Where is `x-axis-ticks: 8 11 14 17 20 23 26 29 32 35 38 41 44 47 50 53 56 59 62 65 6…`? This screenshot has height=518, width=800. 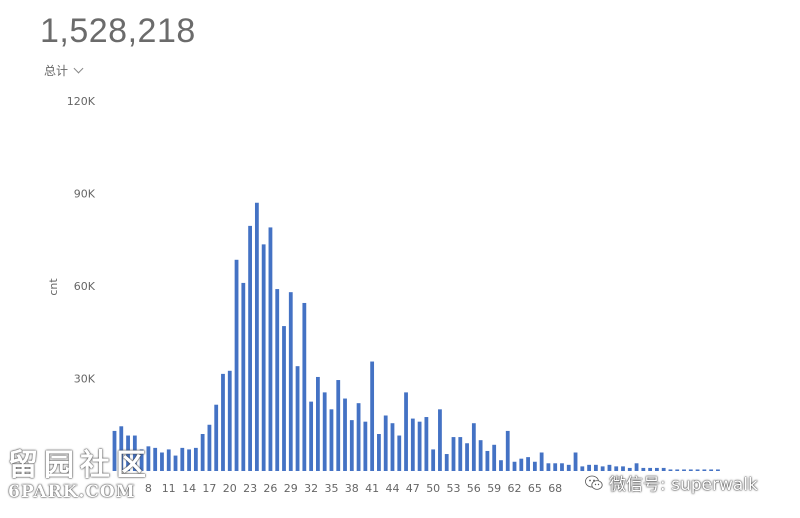 x-axis-ticks: 8 11 14 17 20 23 26 29 32 35 38 41 44 47 50 53 56 59 62 65 6… is located at coordinates (353, 488).